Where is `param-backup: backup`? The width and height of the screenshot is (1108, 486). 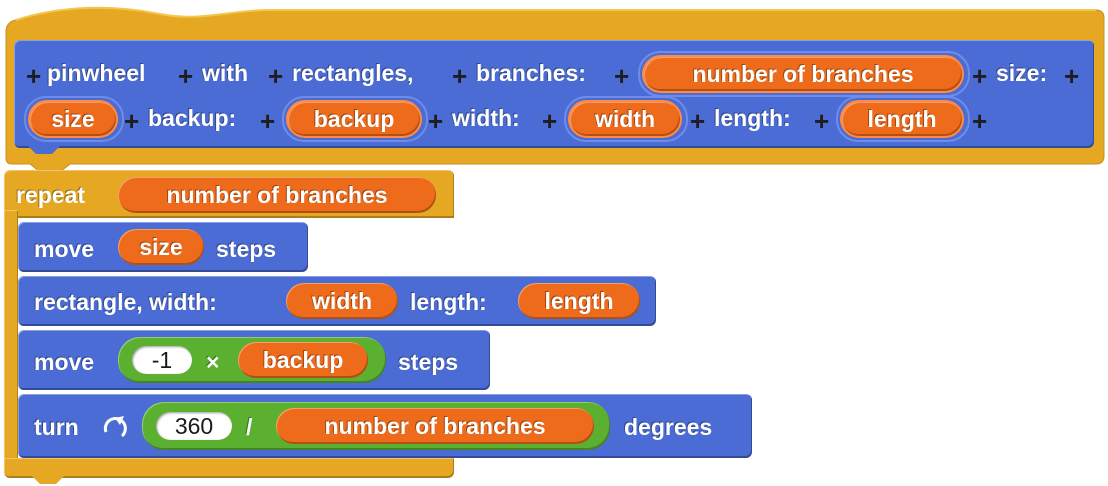 param-backup: backup is located at coordinates (354, 119).